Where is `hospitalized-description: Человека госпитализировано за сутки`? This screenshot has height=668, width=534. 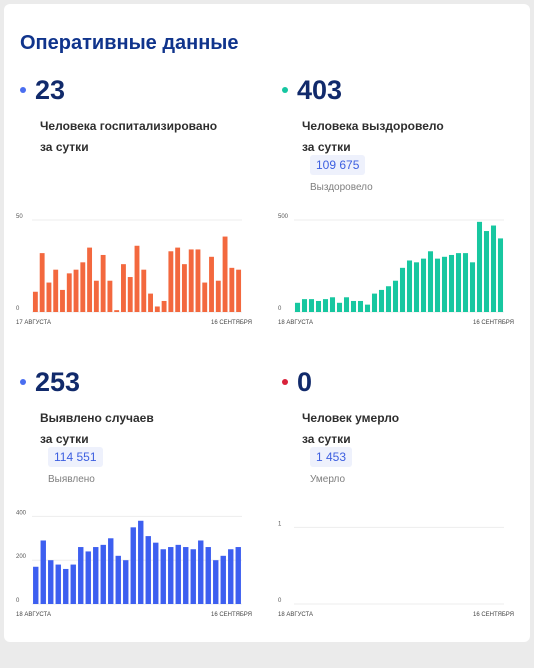 hospitalized-description: Человека госпитализировано за сутки is located at coordinates (128, 137).